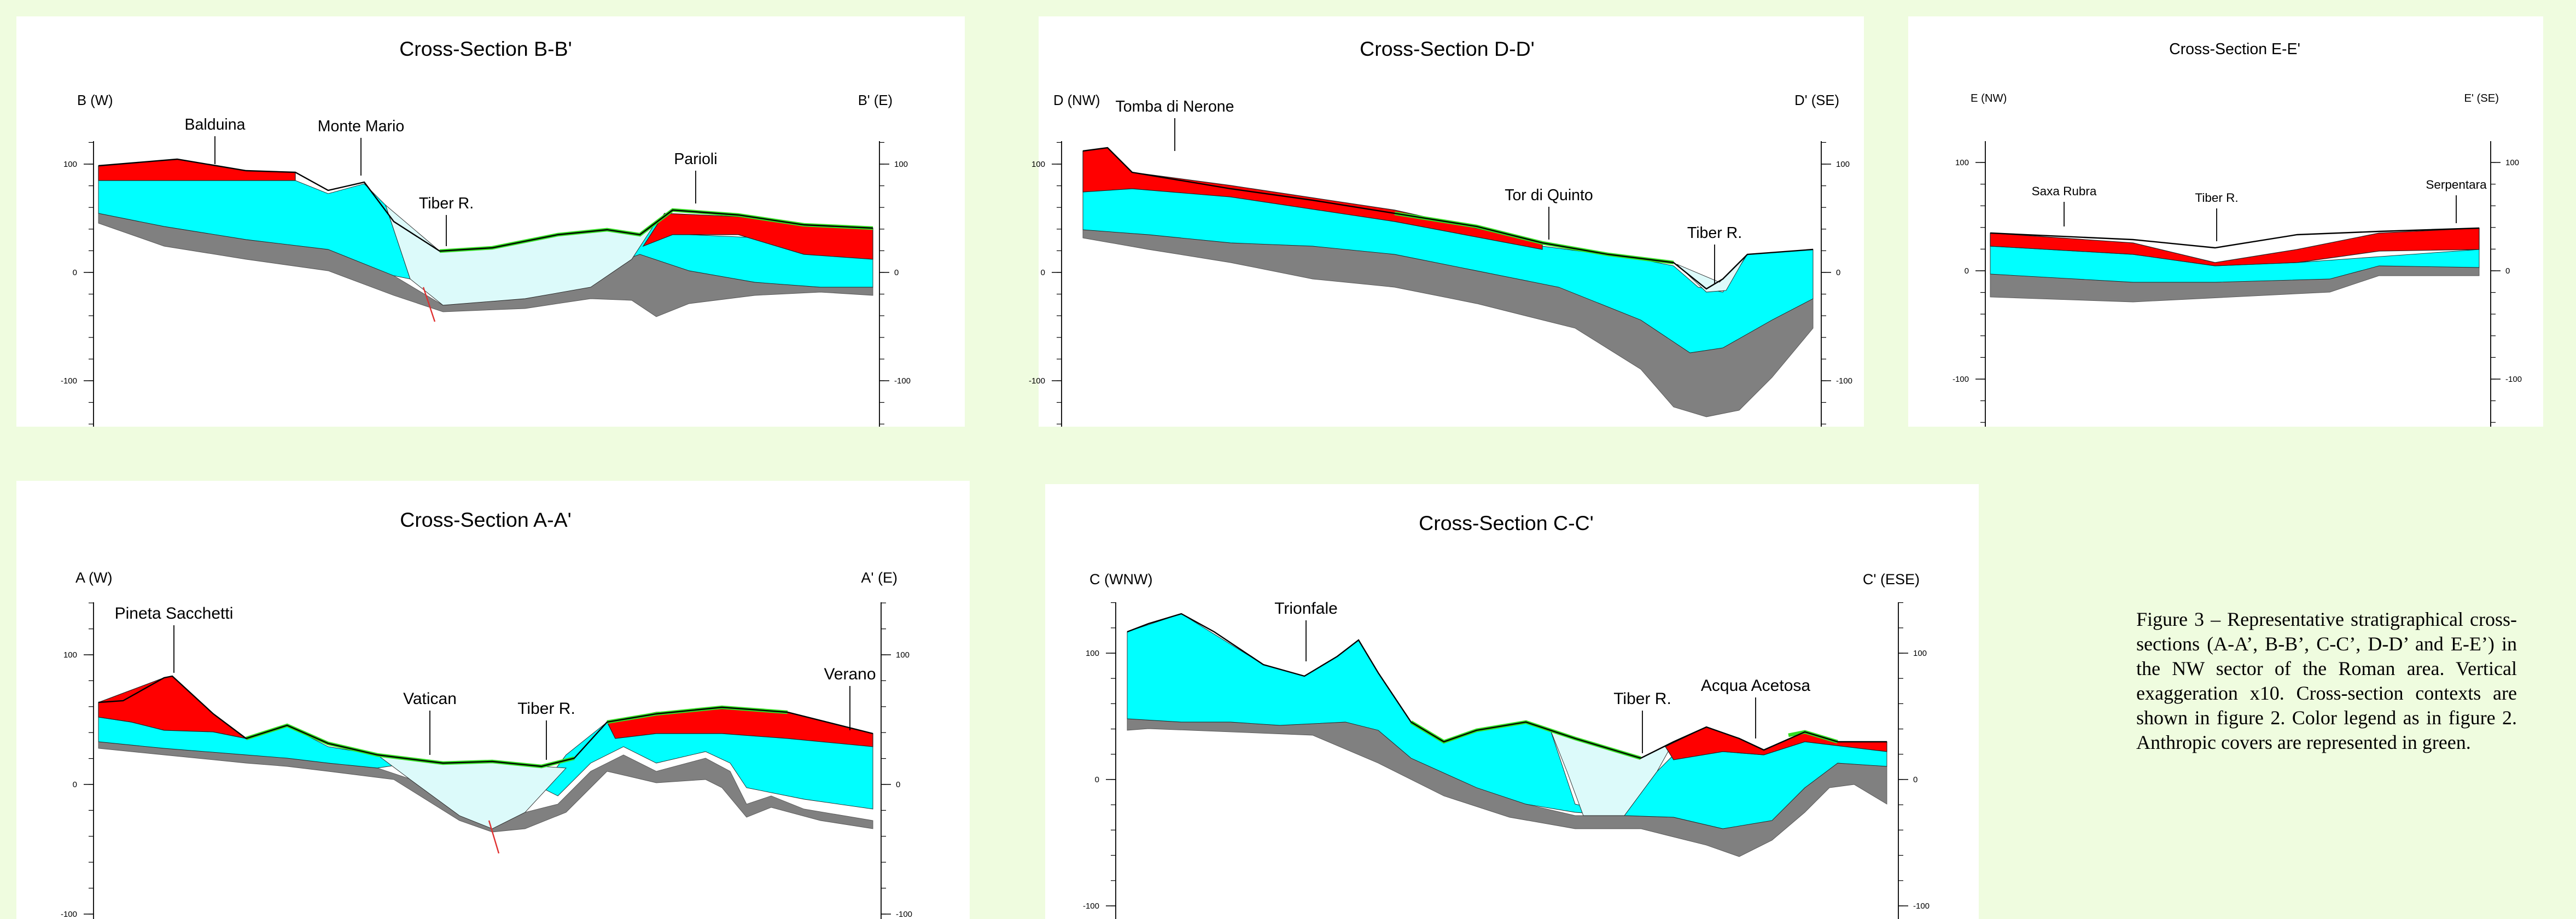 The height and width of the screenshot is (919, 2576). What do you see at coordinates (1306, 609) in the screenshot?
I see `place-label: Trionfale` at bounding box center [1306, 609].